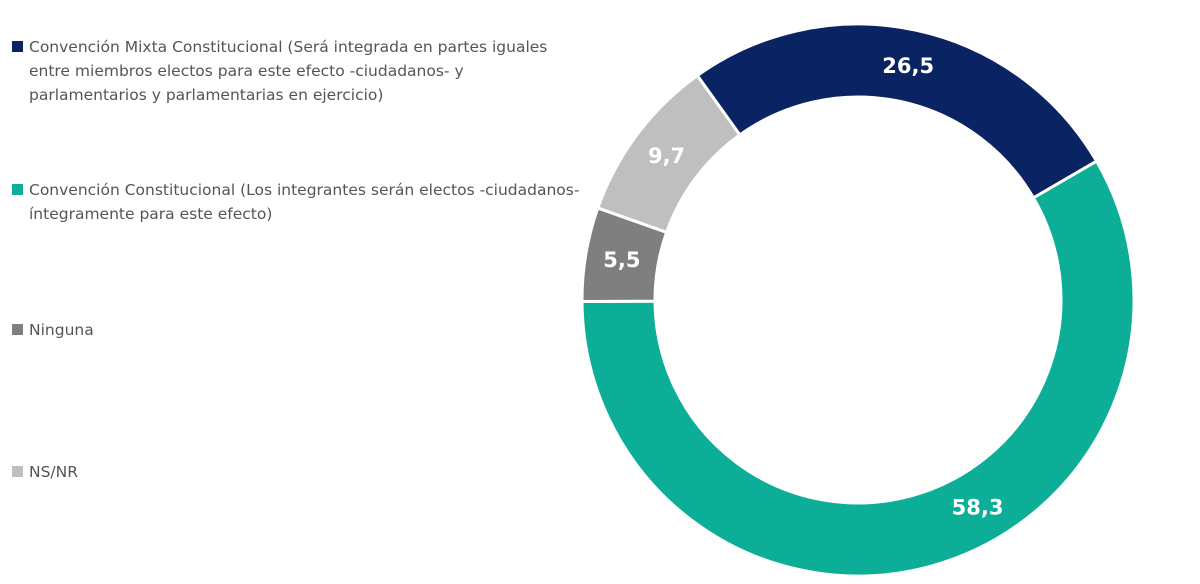 The height and width of the screenshot is (584, 1200). I want to click on legend-swatch-ninguna, so click(17, 329).